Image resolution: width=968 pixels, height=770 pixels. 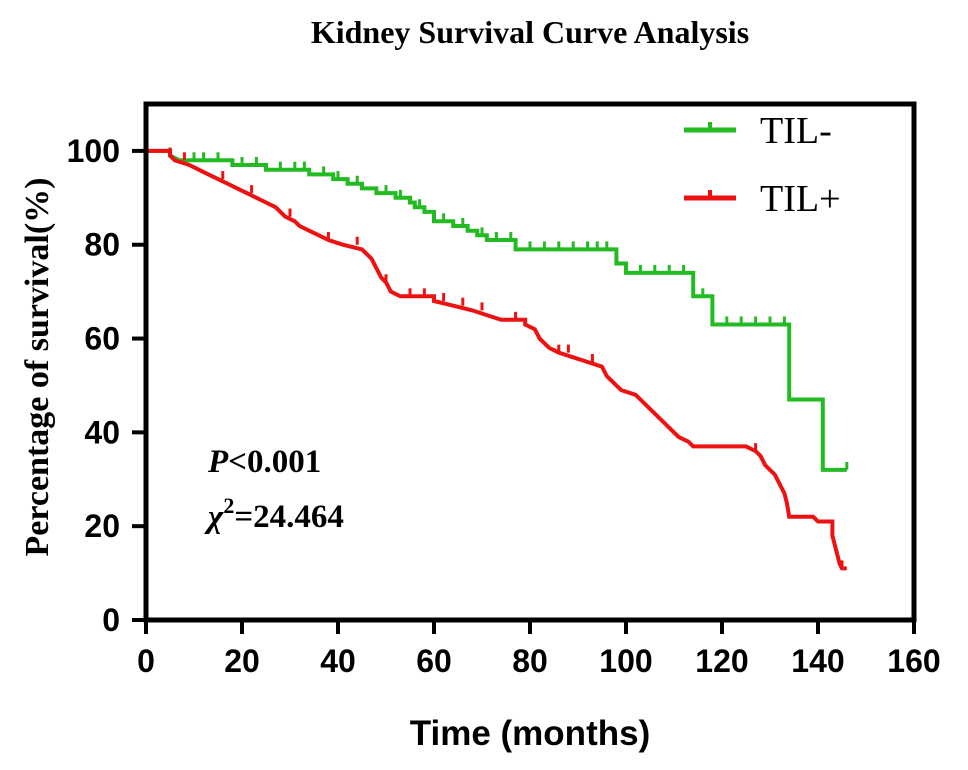 I want to click on x-tick-label: 60, so click(x=434, y=661).